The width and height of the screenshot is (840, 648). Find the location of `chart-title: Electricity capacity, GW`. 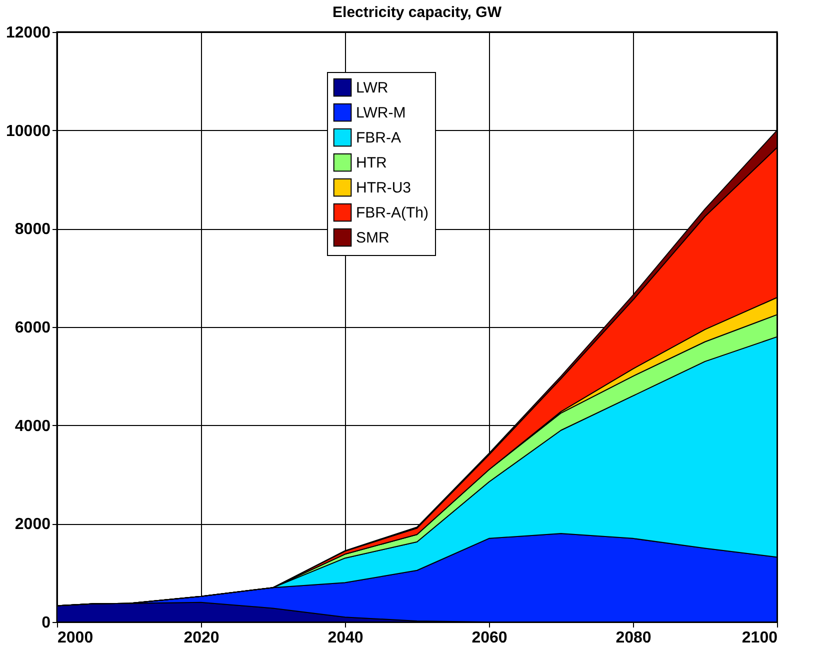

chart-title: Electricity capacity, GW is located at coordinates (417, 12).